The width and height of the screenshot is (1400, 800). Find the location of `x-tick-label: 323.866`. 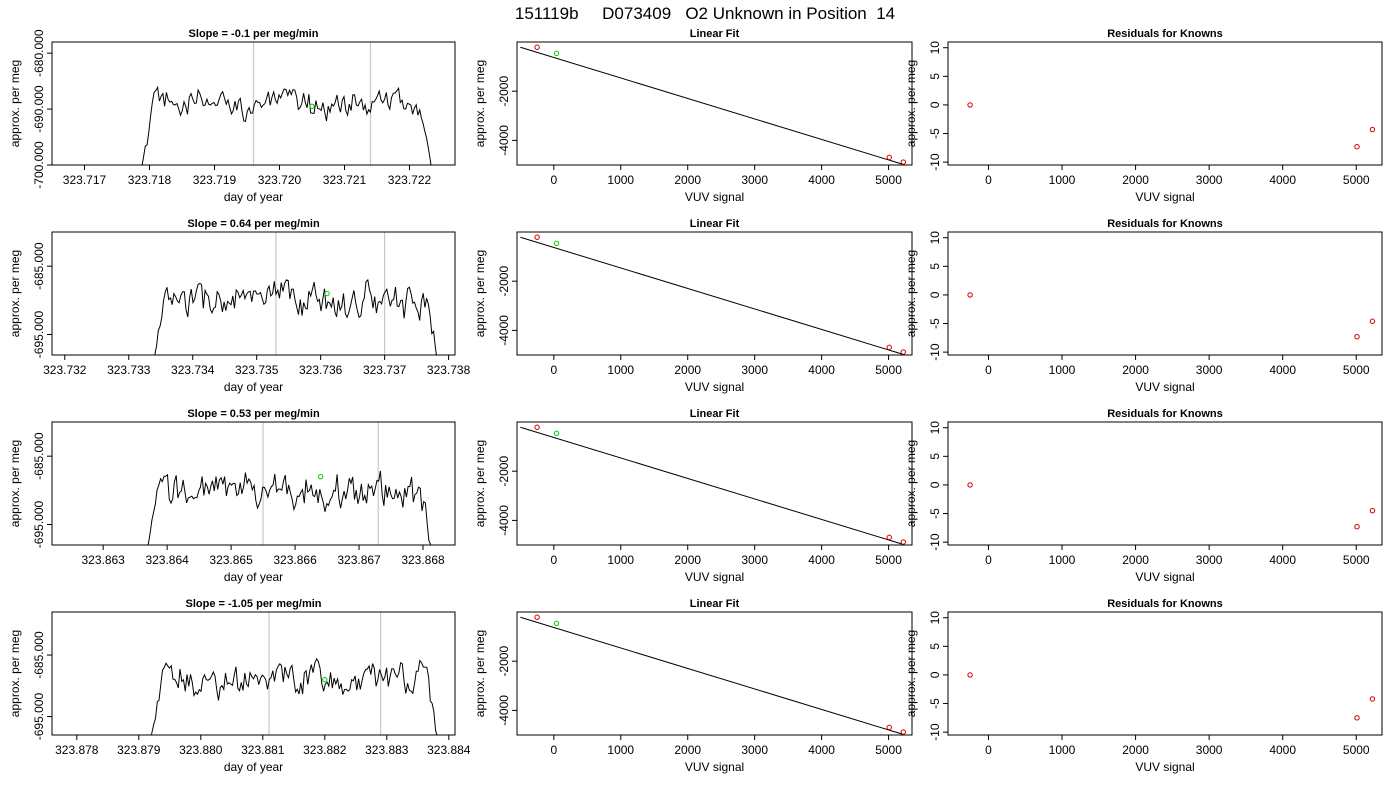

x-tick-label: 323.866 is located at coordinates (295, 560).